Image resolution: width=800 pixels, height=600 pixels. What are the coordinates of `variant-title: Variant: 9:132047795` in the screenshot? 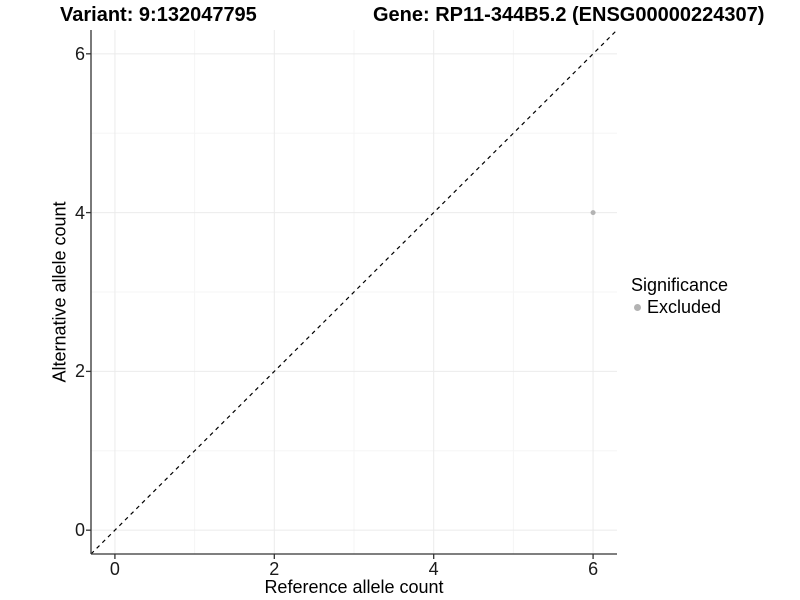 It's located at (158, 15).